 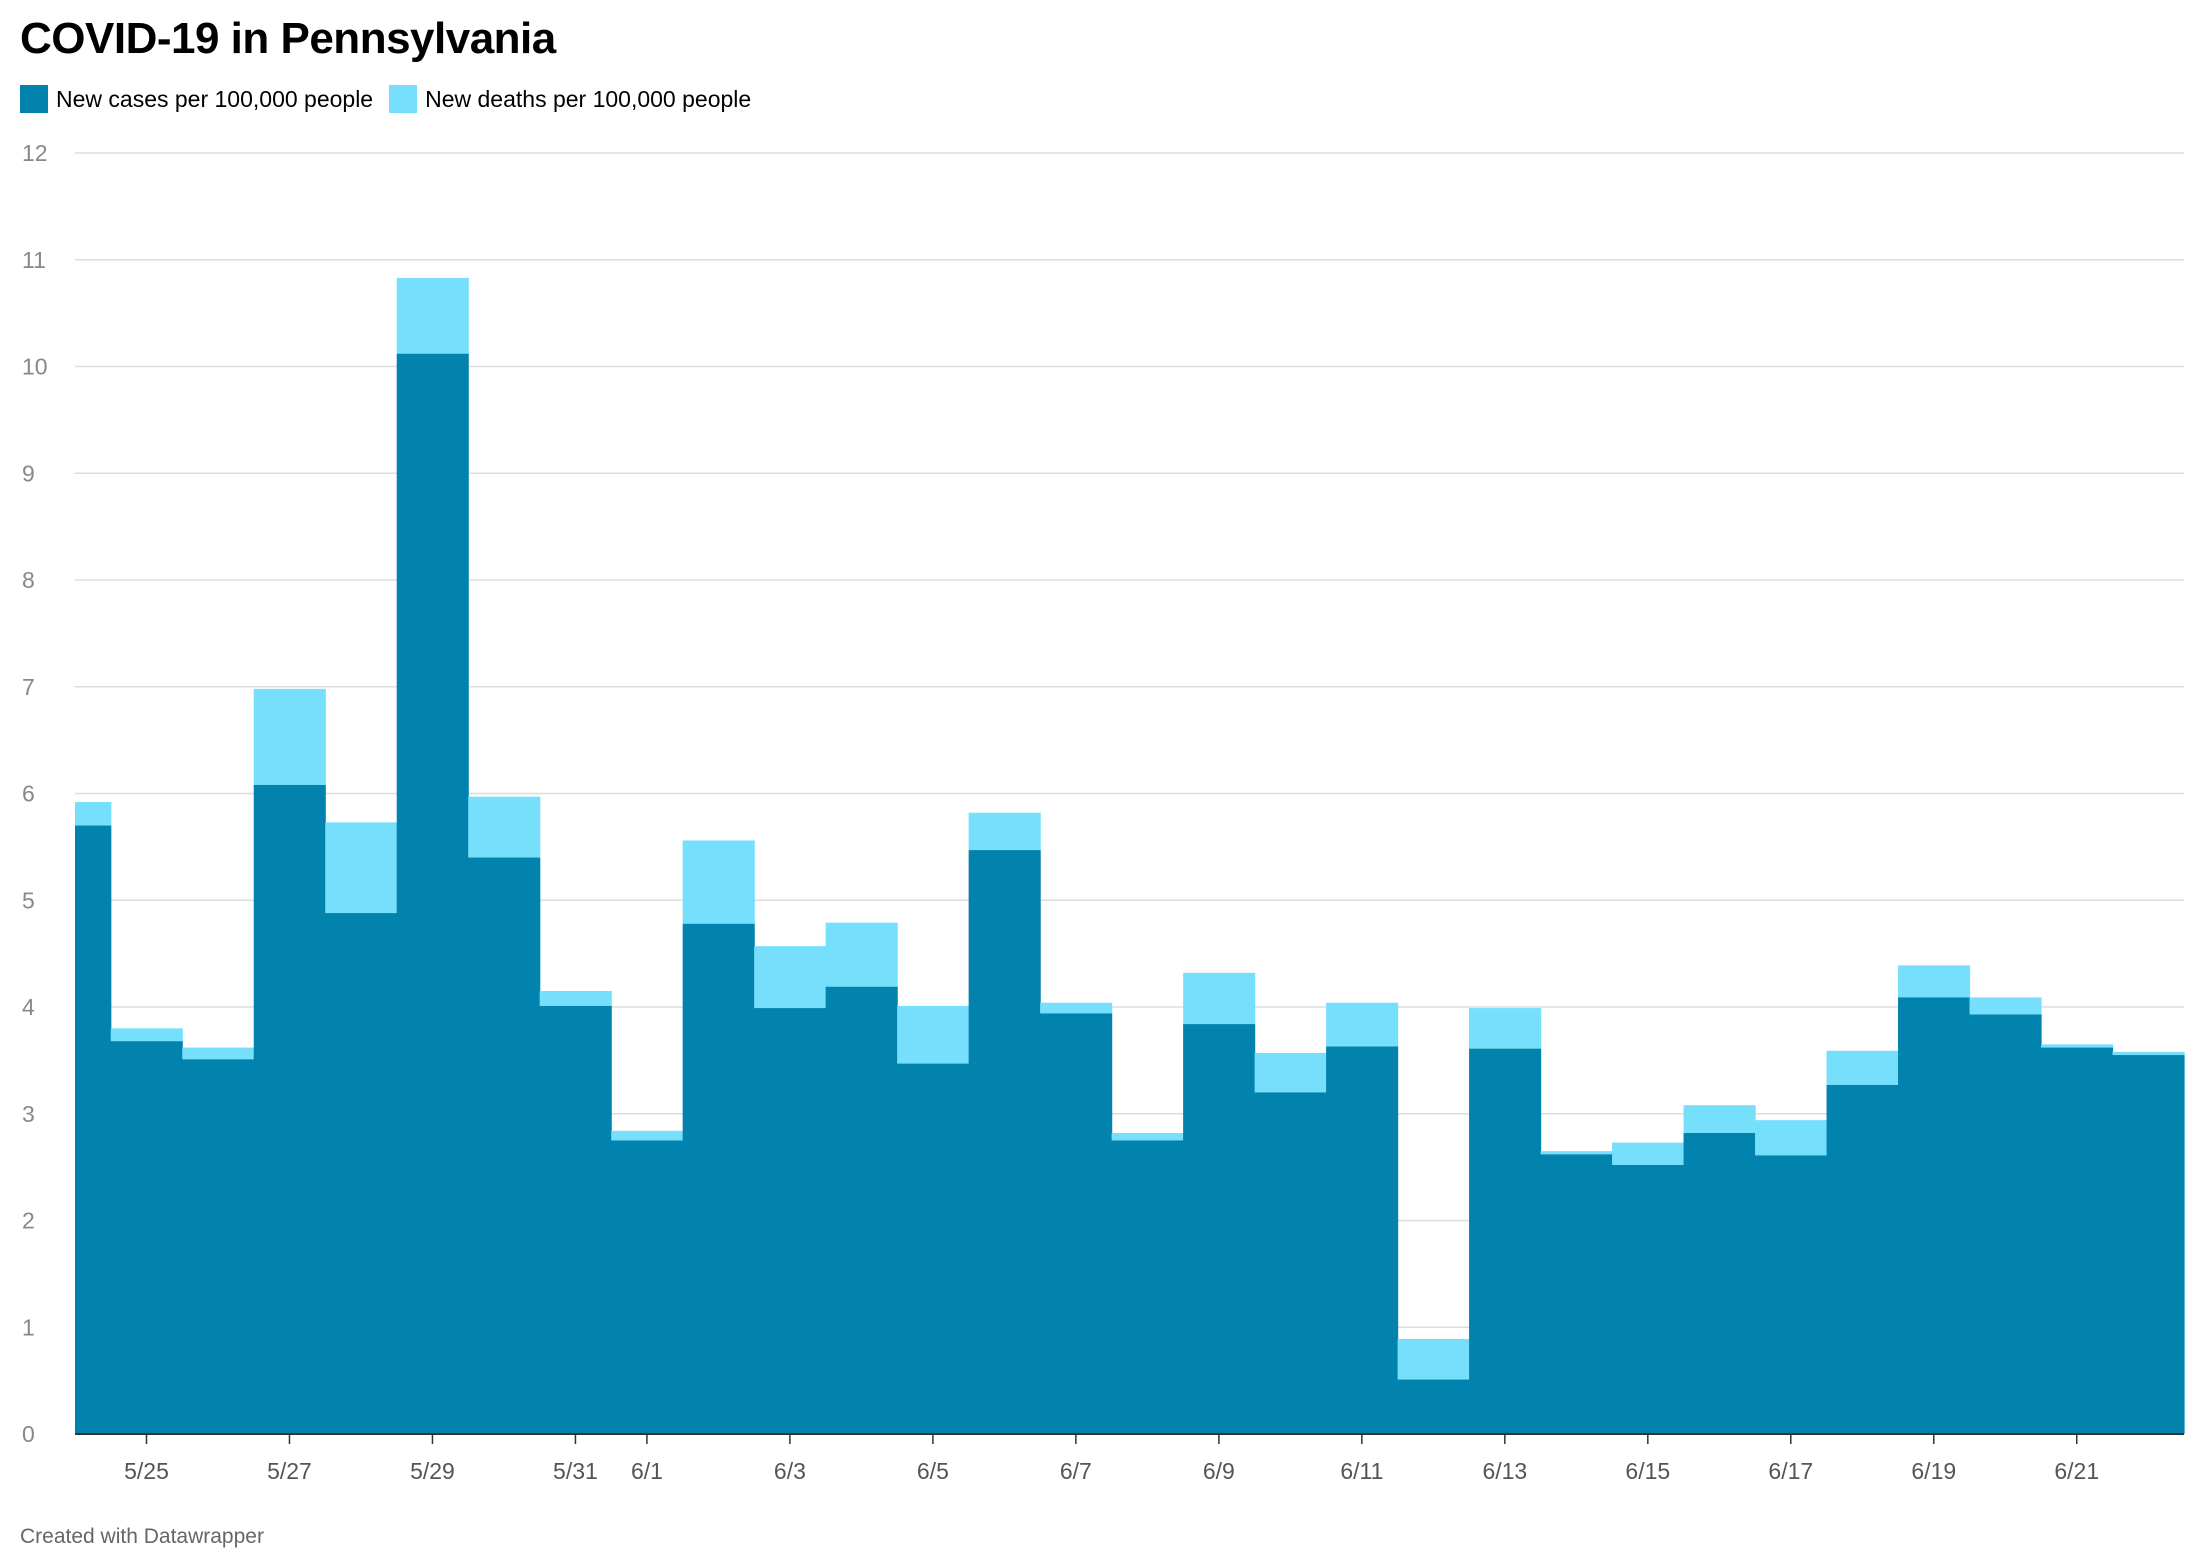 What do you see at coordinates (1576, 1294) in the screenshot?
I see `cases-segment-6/14` at bounding box center [1576, 1294].